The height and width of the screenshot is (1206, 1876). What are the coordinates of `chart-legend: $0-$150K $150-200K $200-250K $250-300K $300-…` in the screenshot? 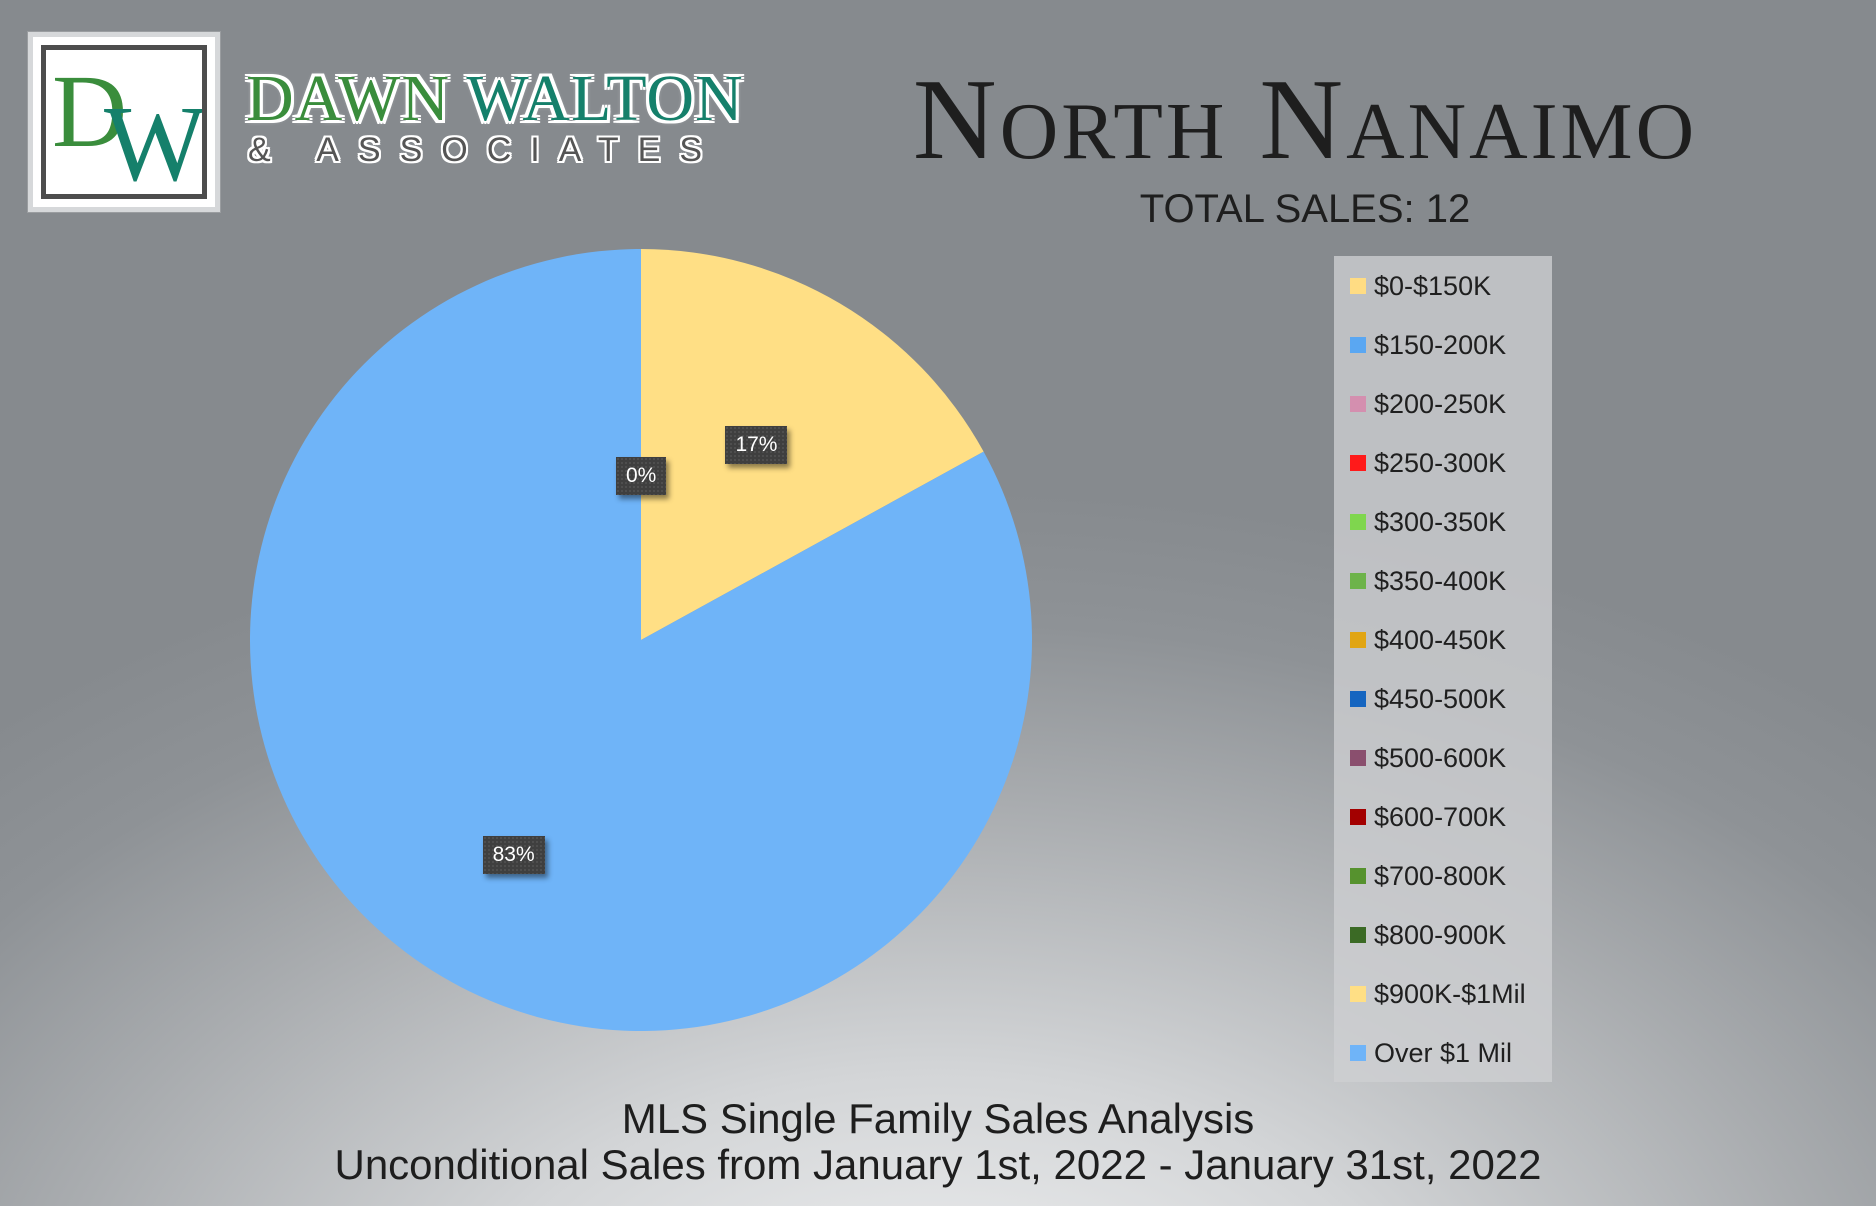 It's located at (1443, 669).